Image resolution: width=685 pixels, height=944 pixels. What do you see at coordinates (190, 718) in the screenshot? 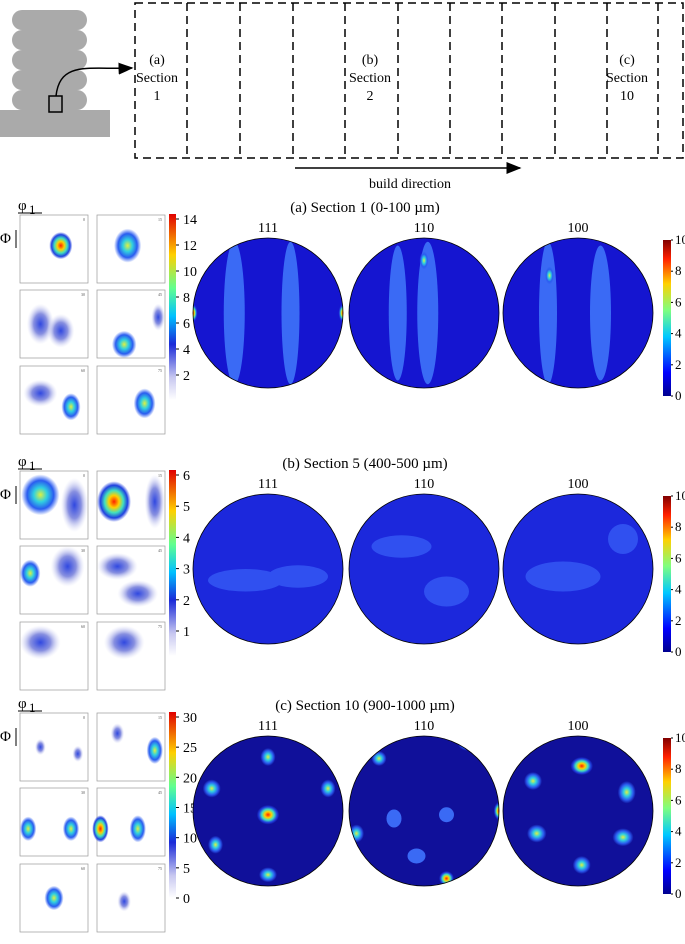
I see `odf-colorbar-label: 30` at bounding box center [190, 718].